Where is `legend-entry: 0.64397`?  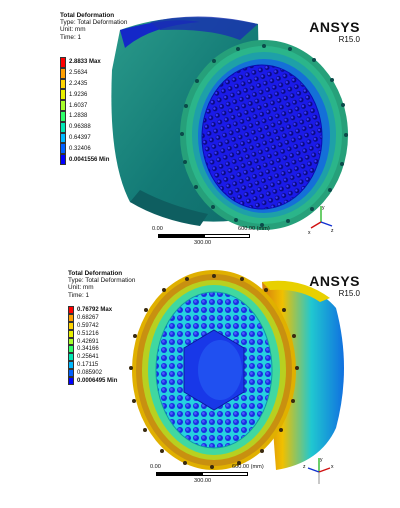
legend-entry: 0.64397 is located at coordinates (84, 138).